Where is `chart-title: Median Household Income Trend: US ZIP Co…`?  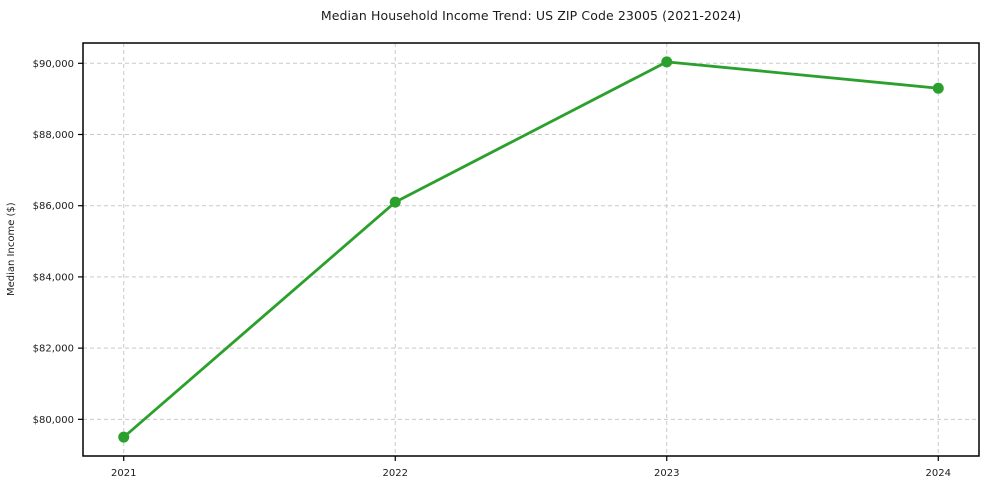
chart-title: Median Household Income Trend: US ZIP Co… is located at coordinates (531, 15).